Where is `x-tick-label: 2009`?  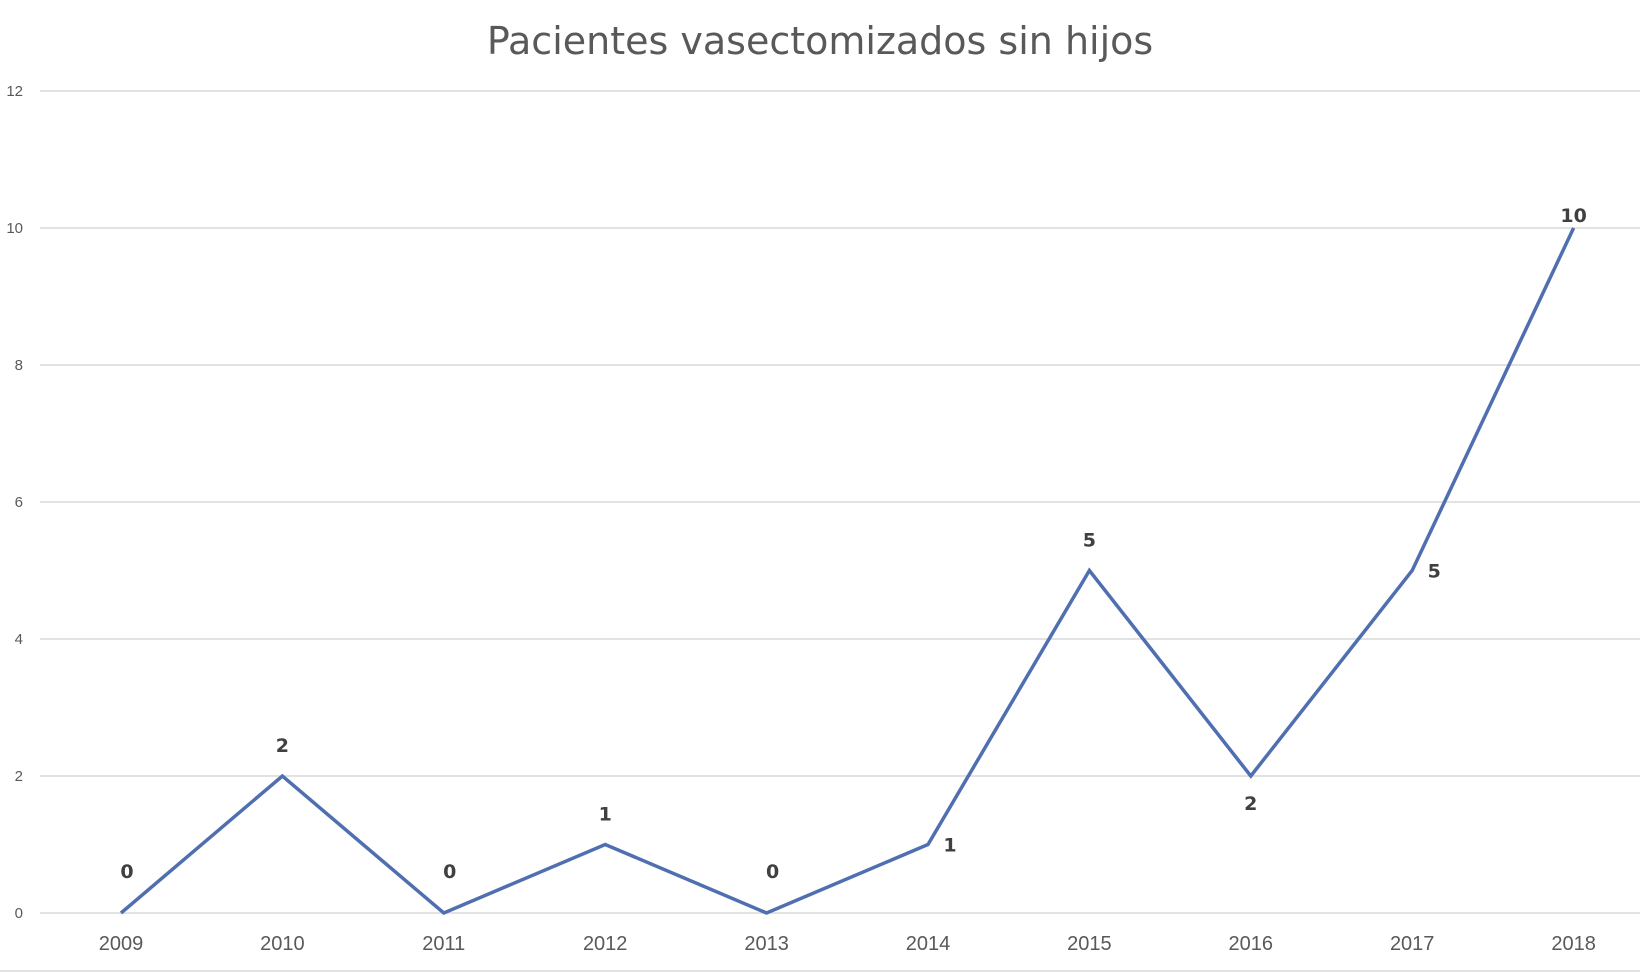 x-tick-label: 2009 is located at coordinates (121, 944).